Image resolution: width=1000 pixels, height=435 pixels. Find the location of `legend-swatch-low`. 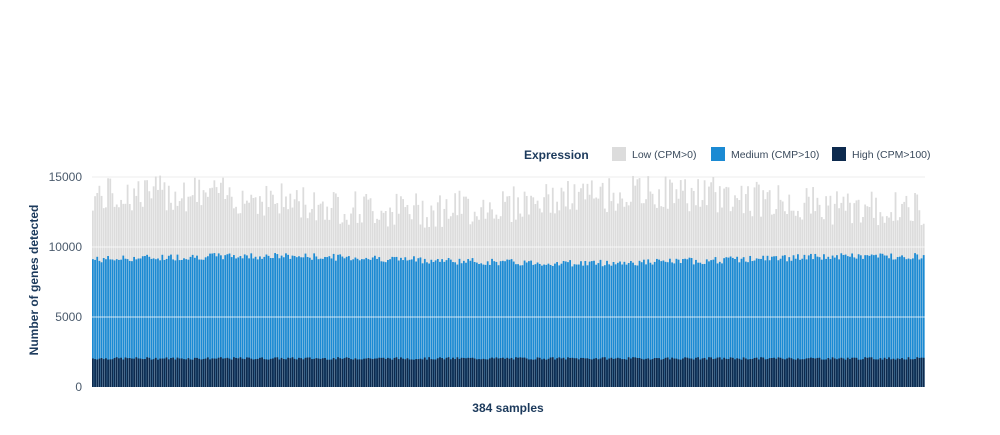

legend-swatch-low is located at coordinates (619, 154).